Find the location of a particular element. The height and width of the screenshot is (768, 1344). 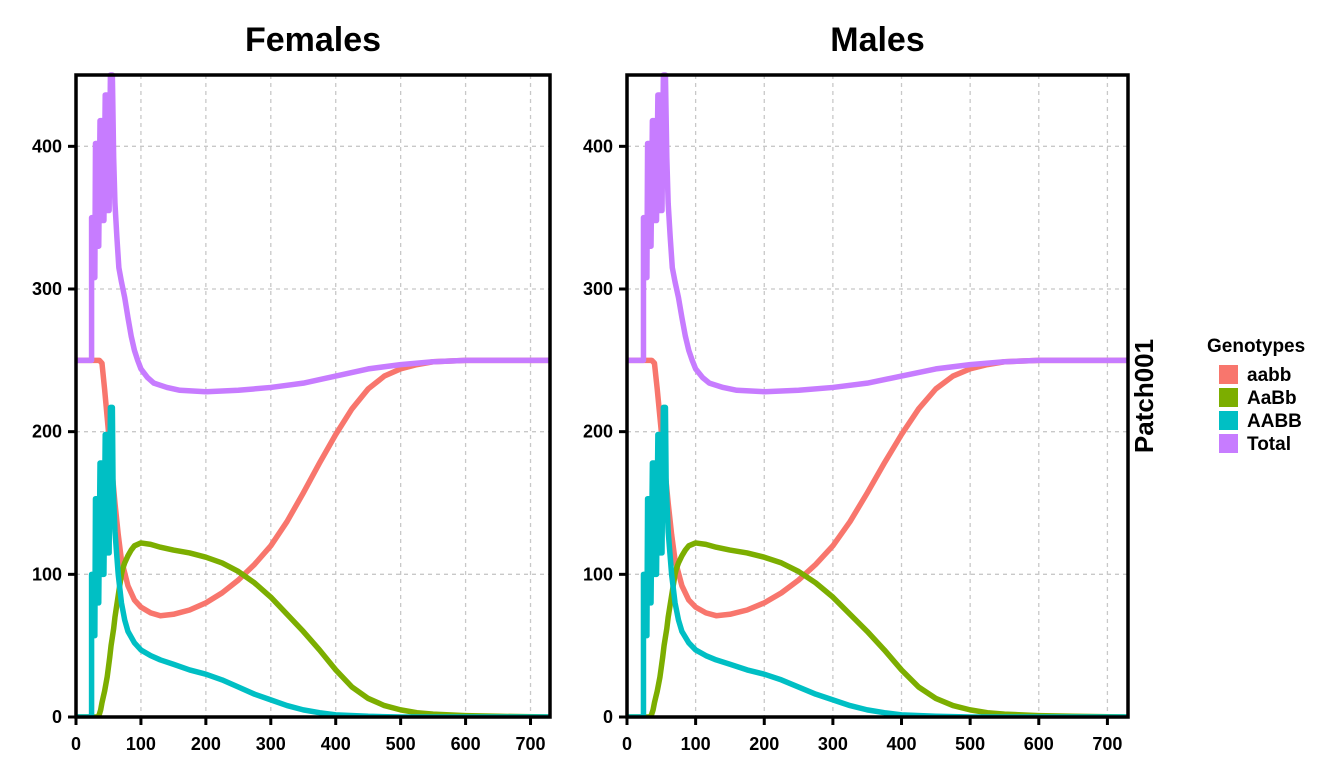

legend-label: AaBb is located at coordinates (1272, 398).